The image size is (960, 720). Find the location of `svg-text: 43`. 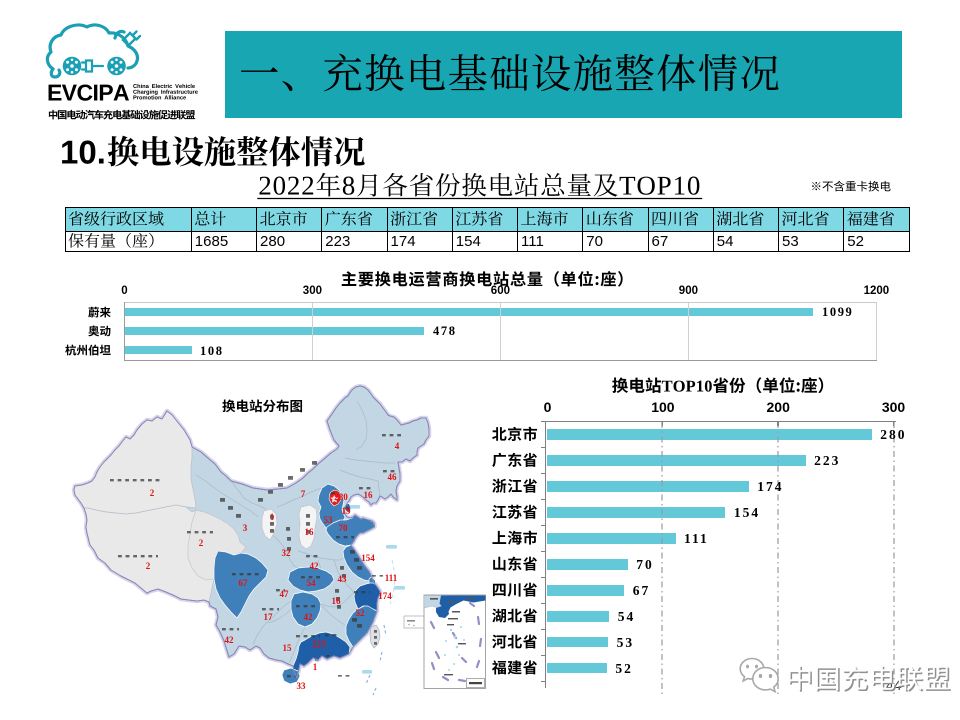

svg-text: 43 is located at coordinates (343, 579).